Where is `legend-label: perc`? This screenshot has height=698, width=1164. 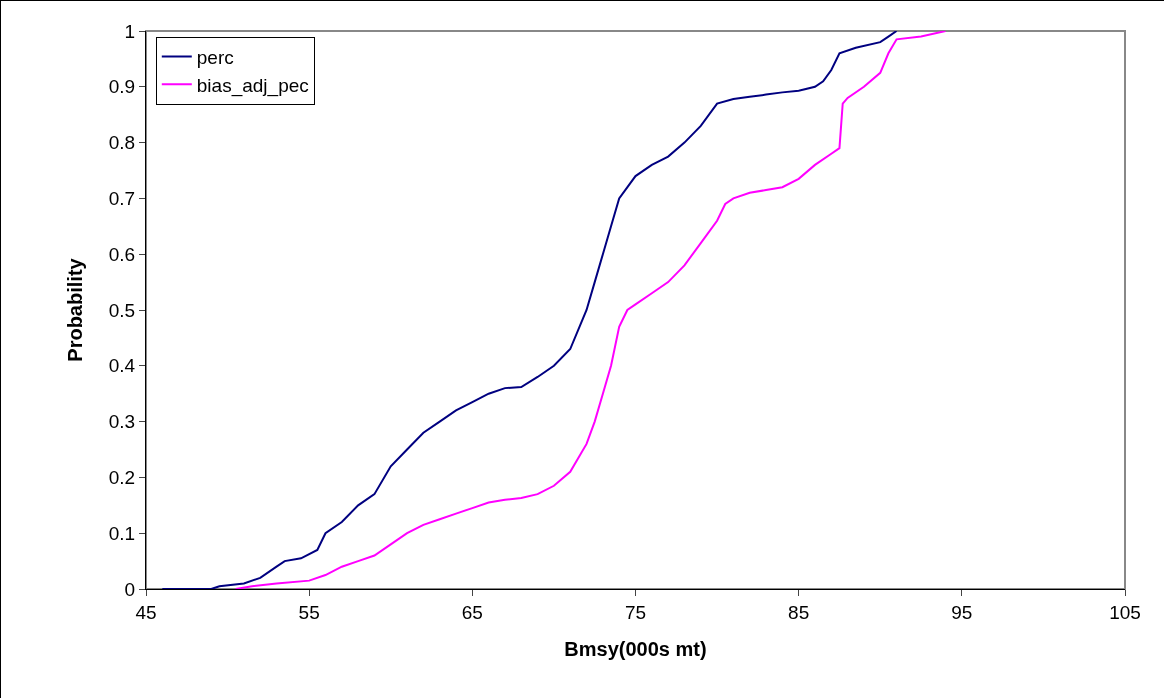 legend-label: perc is located at coordinates (215, 57).